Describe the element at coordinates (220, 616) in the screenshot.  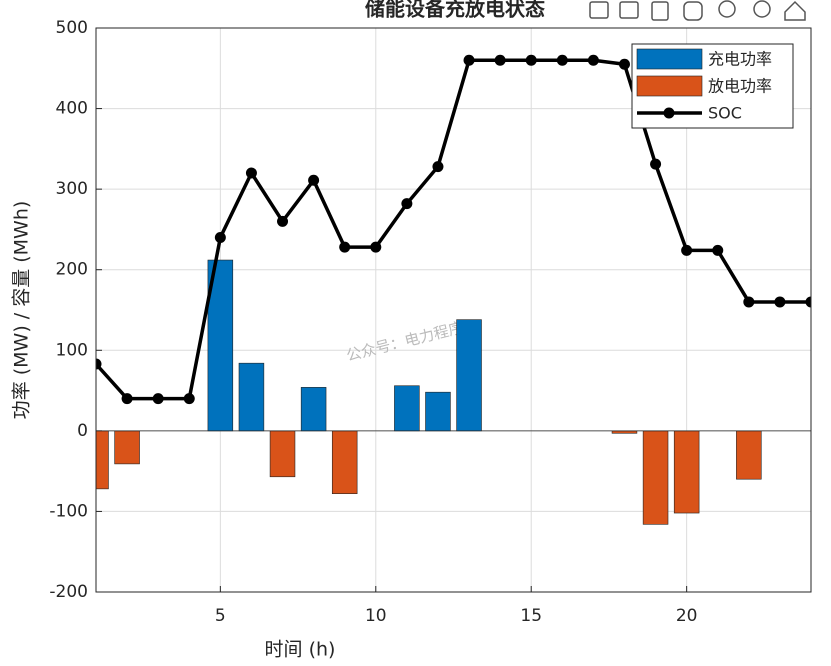
I see `x-tick-label: 5` at that location.